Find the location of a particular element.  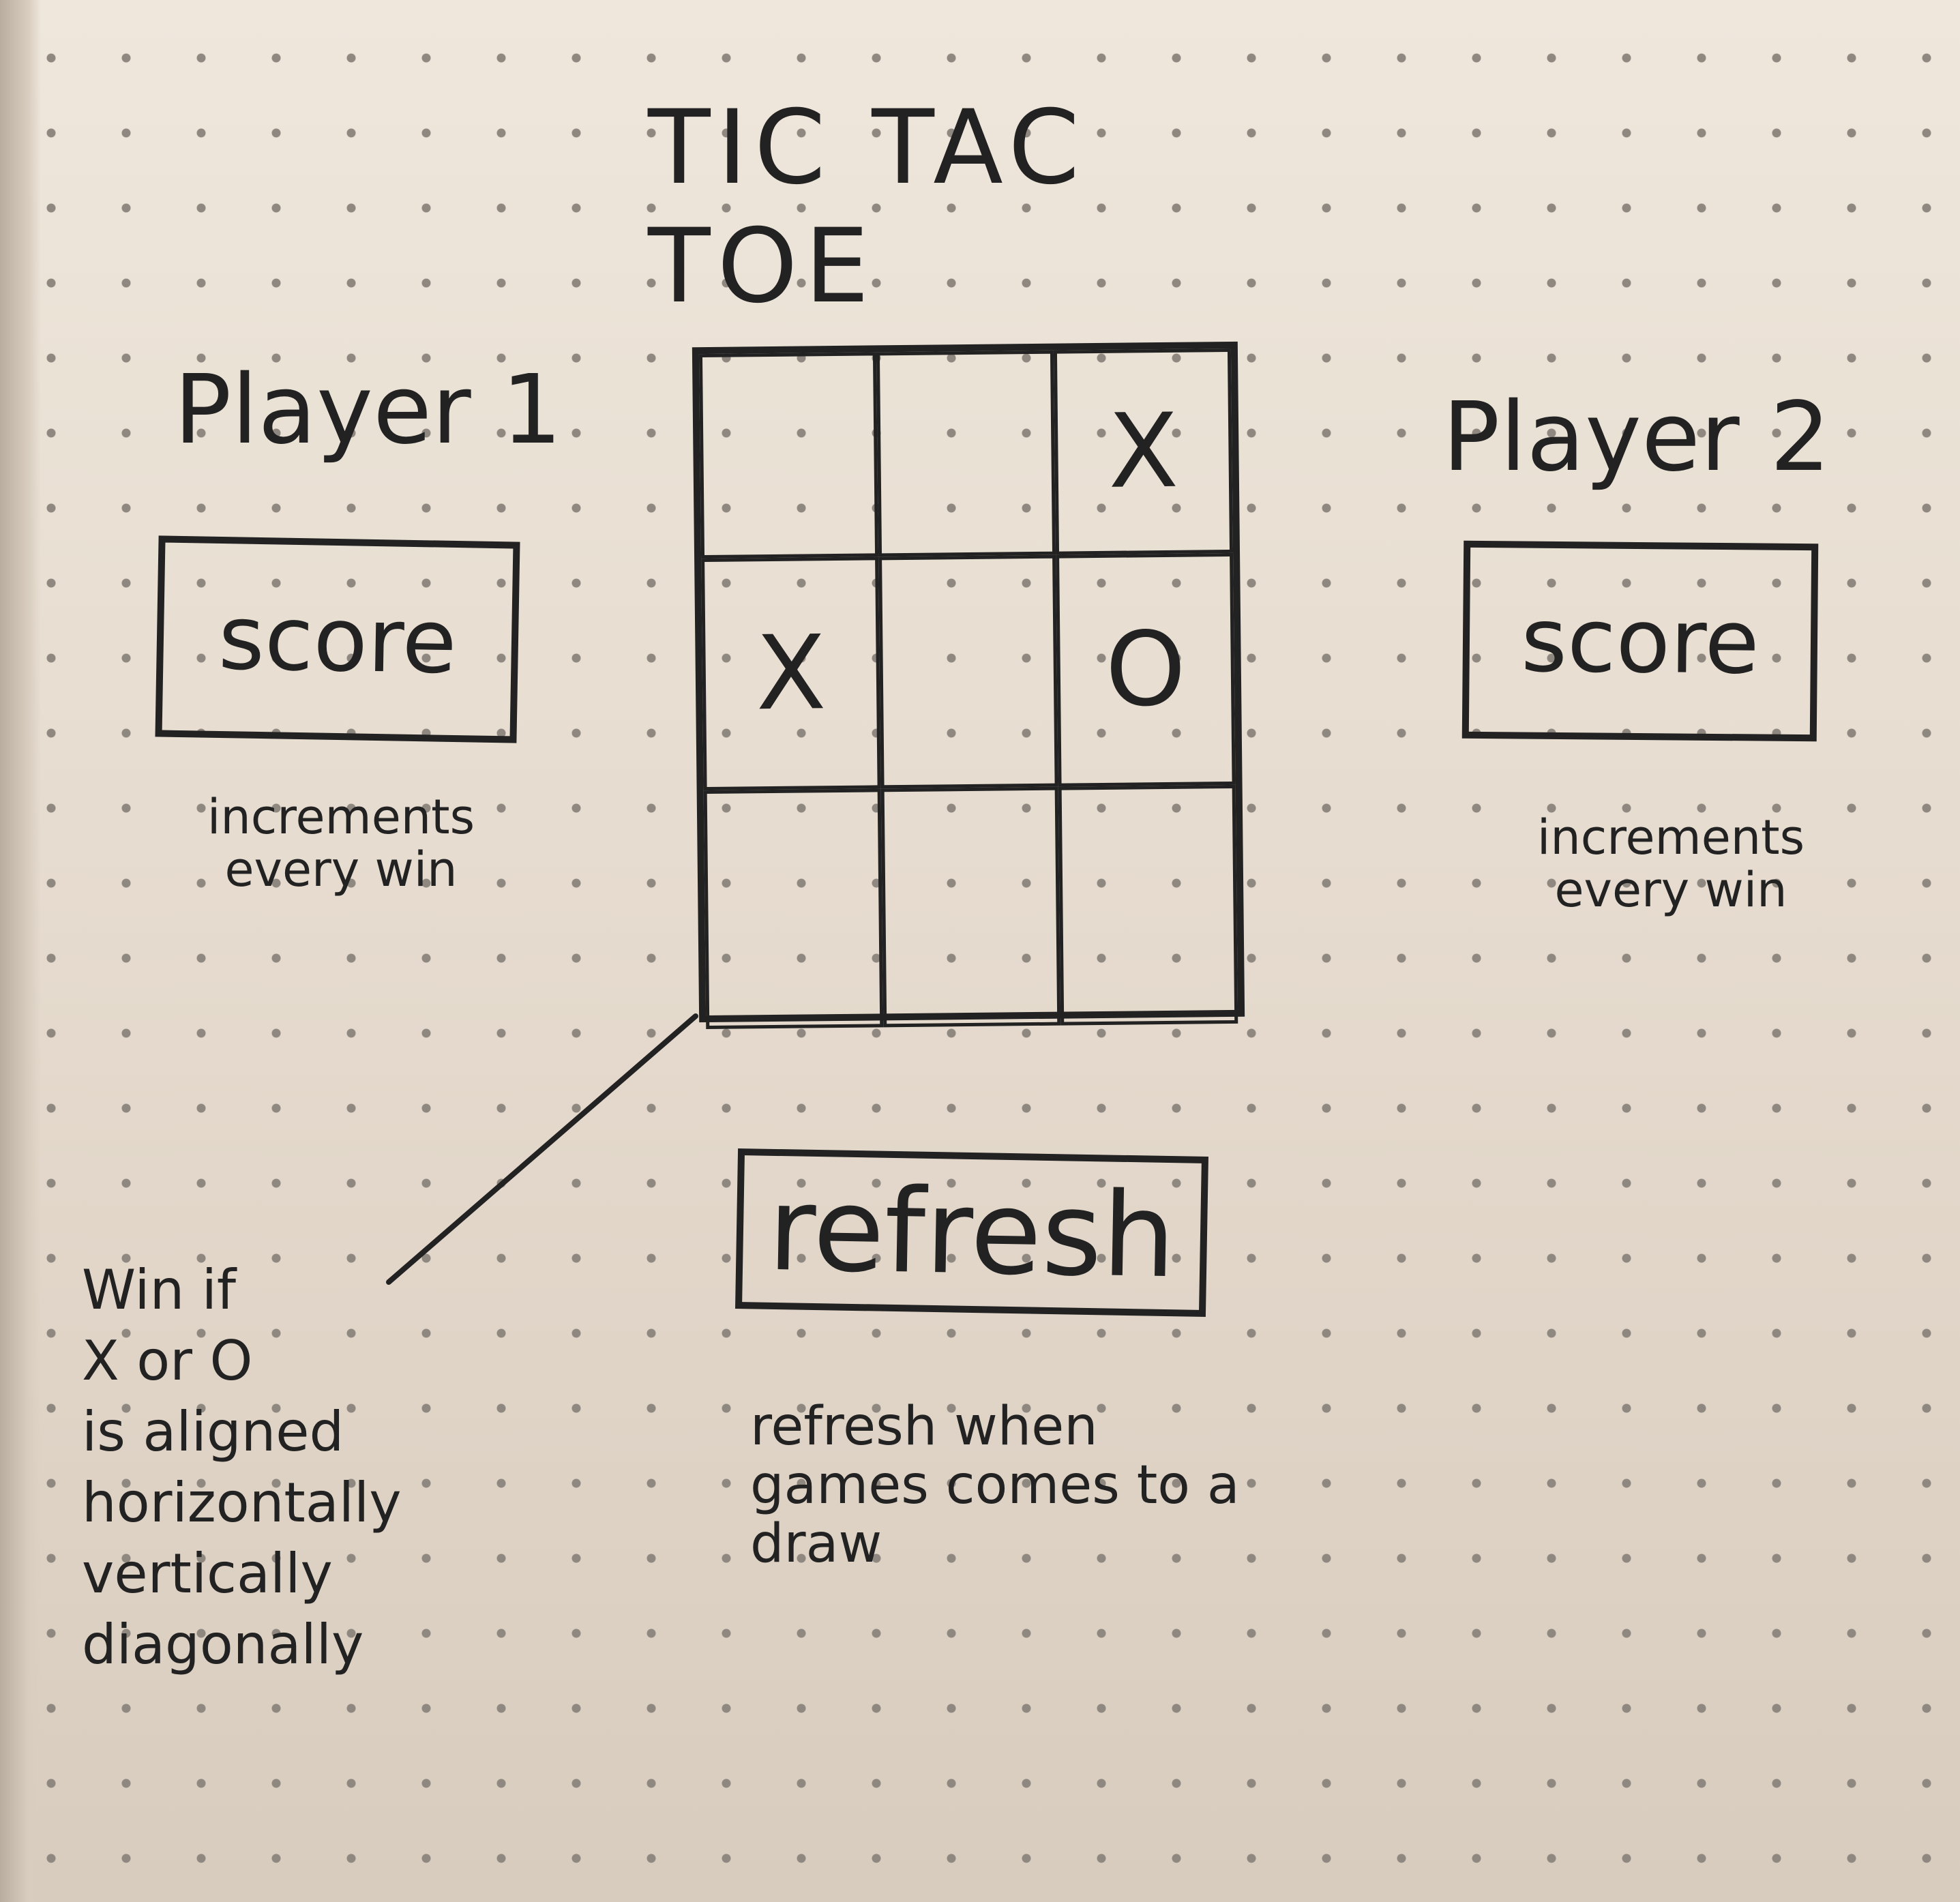

win-rule-line: is aligned is located at coordinates (213, 1431).